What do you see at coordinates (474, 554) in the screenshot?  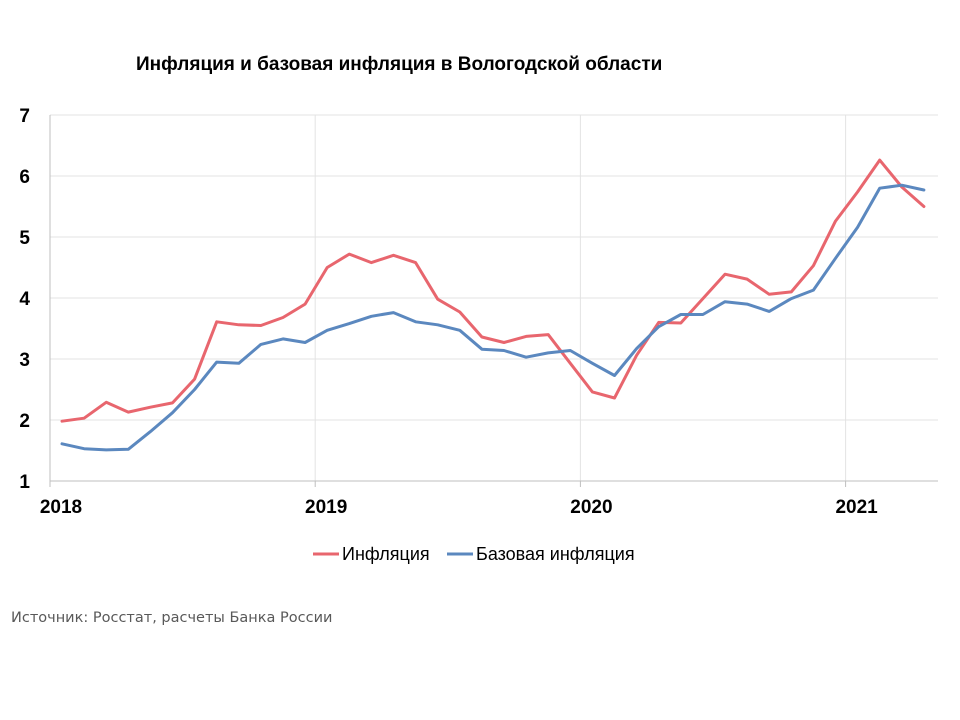 I see `chart-legend: Инфляция Базовая инфляция` at bounding box center [474, 554].